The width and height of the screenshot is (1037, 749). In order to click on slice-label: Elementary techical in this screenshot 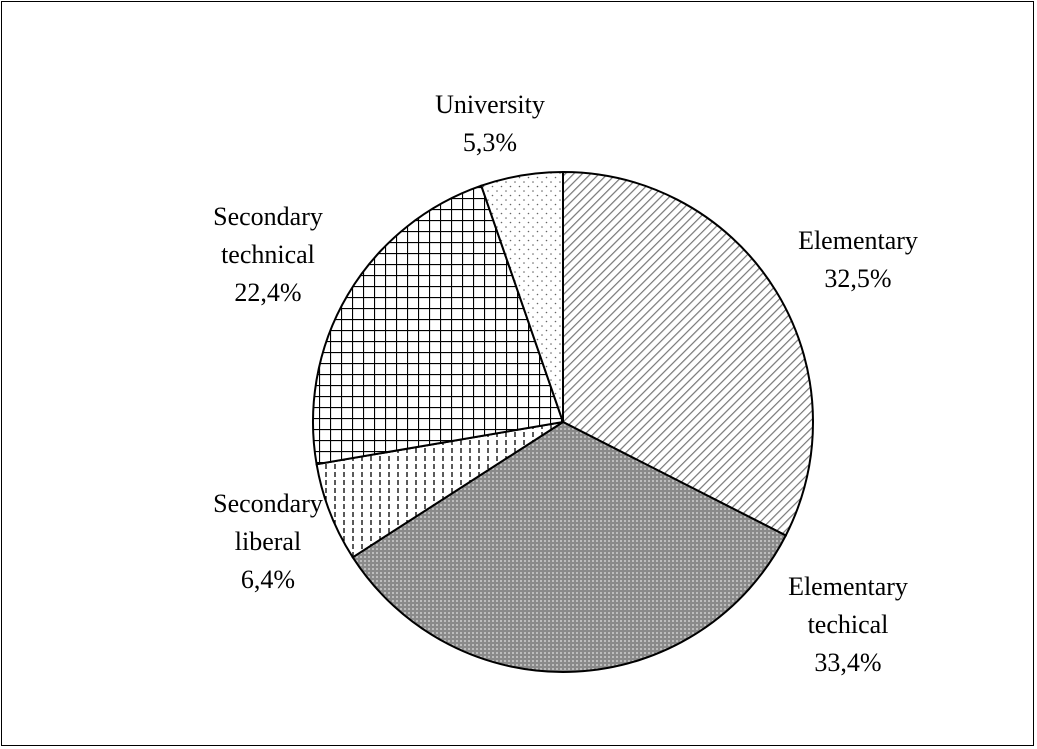, I will do `click(848, 605)`.